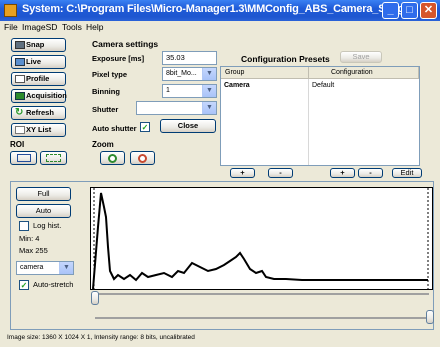 The image size is (440, 347). What do you see at coordinates (105, 109) in the screenshot?
I see `shutter-label: Shutter` at bounding box center [105, 109].